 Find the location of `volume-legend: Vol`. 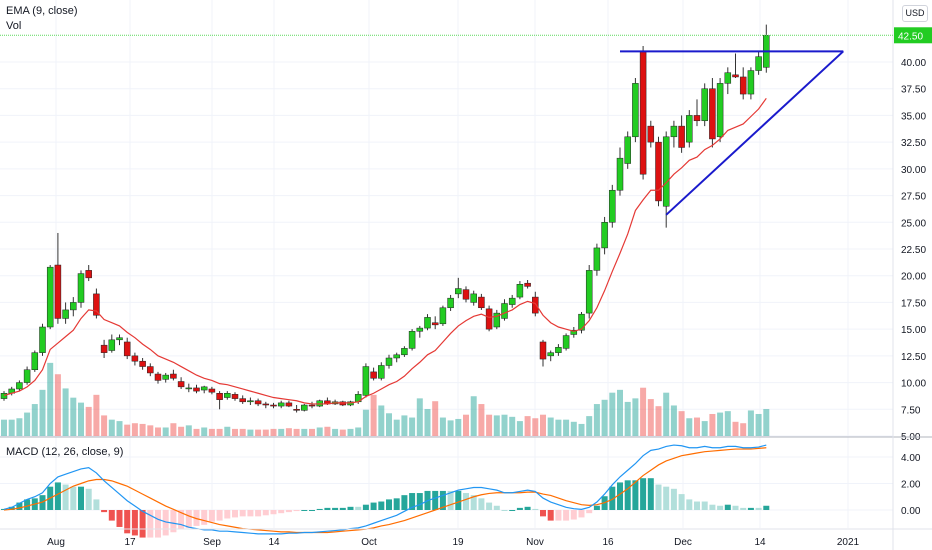

volume-legend: Vol is located at coordinates (14, 26).